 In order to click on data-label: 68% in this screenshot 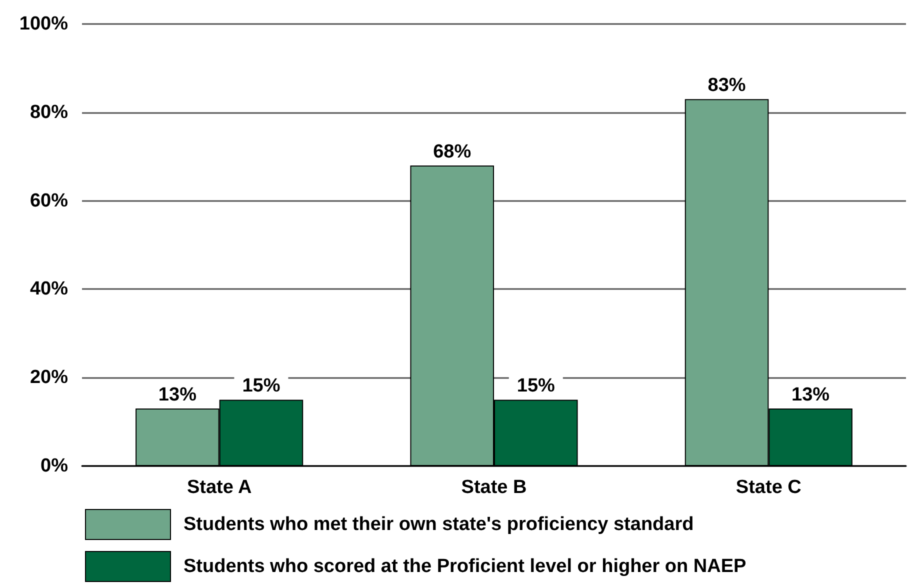, I will do `click(452, 151)`.